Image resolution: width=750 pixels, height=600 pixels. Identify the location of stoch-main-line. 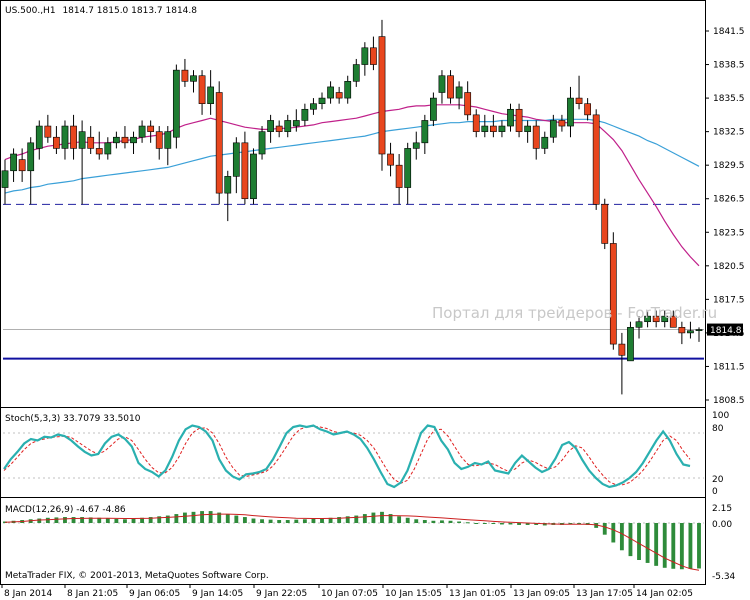
(347, 456).